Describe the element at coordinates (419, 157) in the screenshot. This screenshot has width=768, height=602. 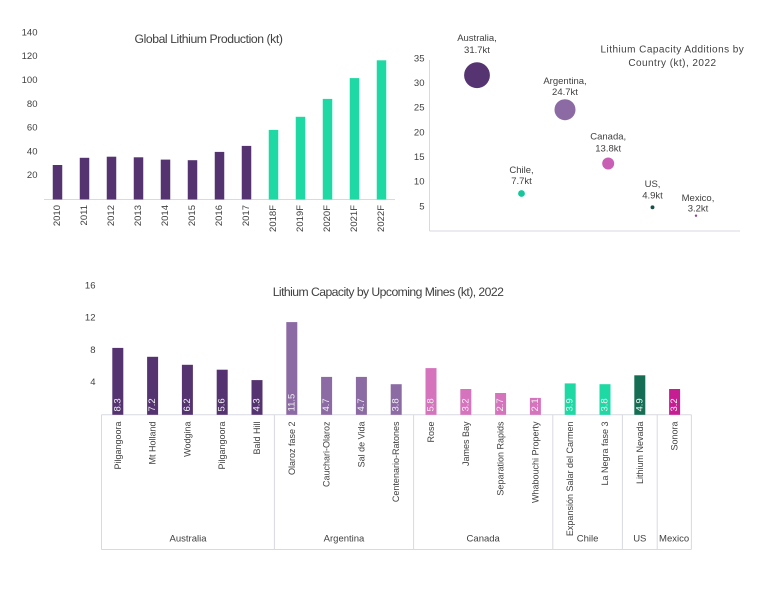
I see `svg-text: 15` at that location.